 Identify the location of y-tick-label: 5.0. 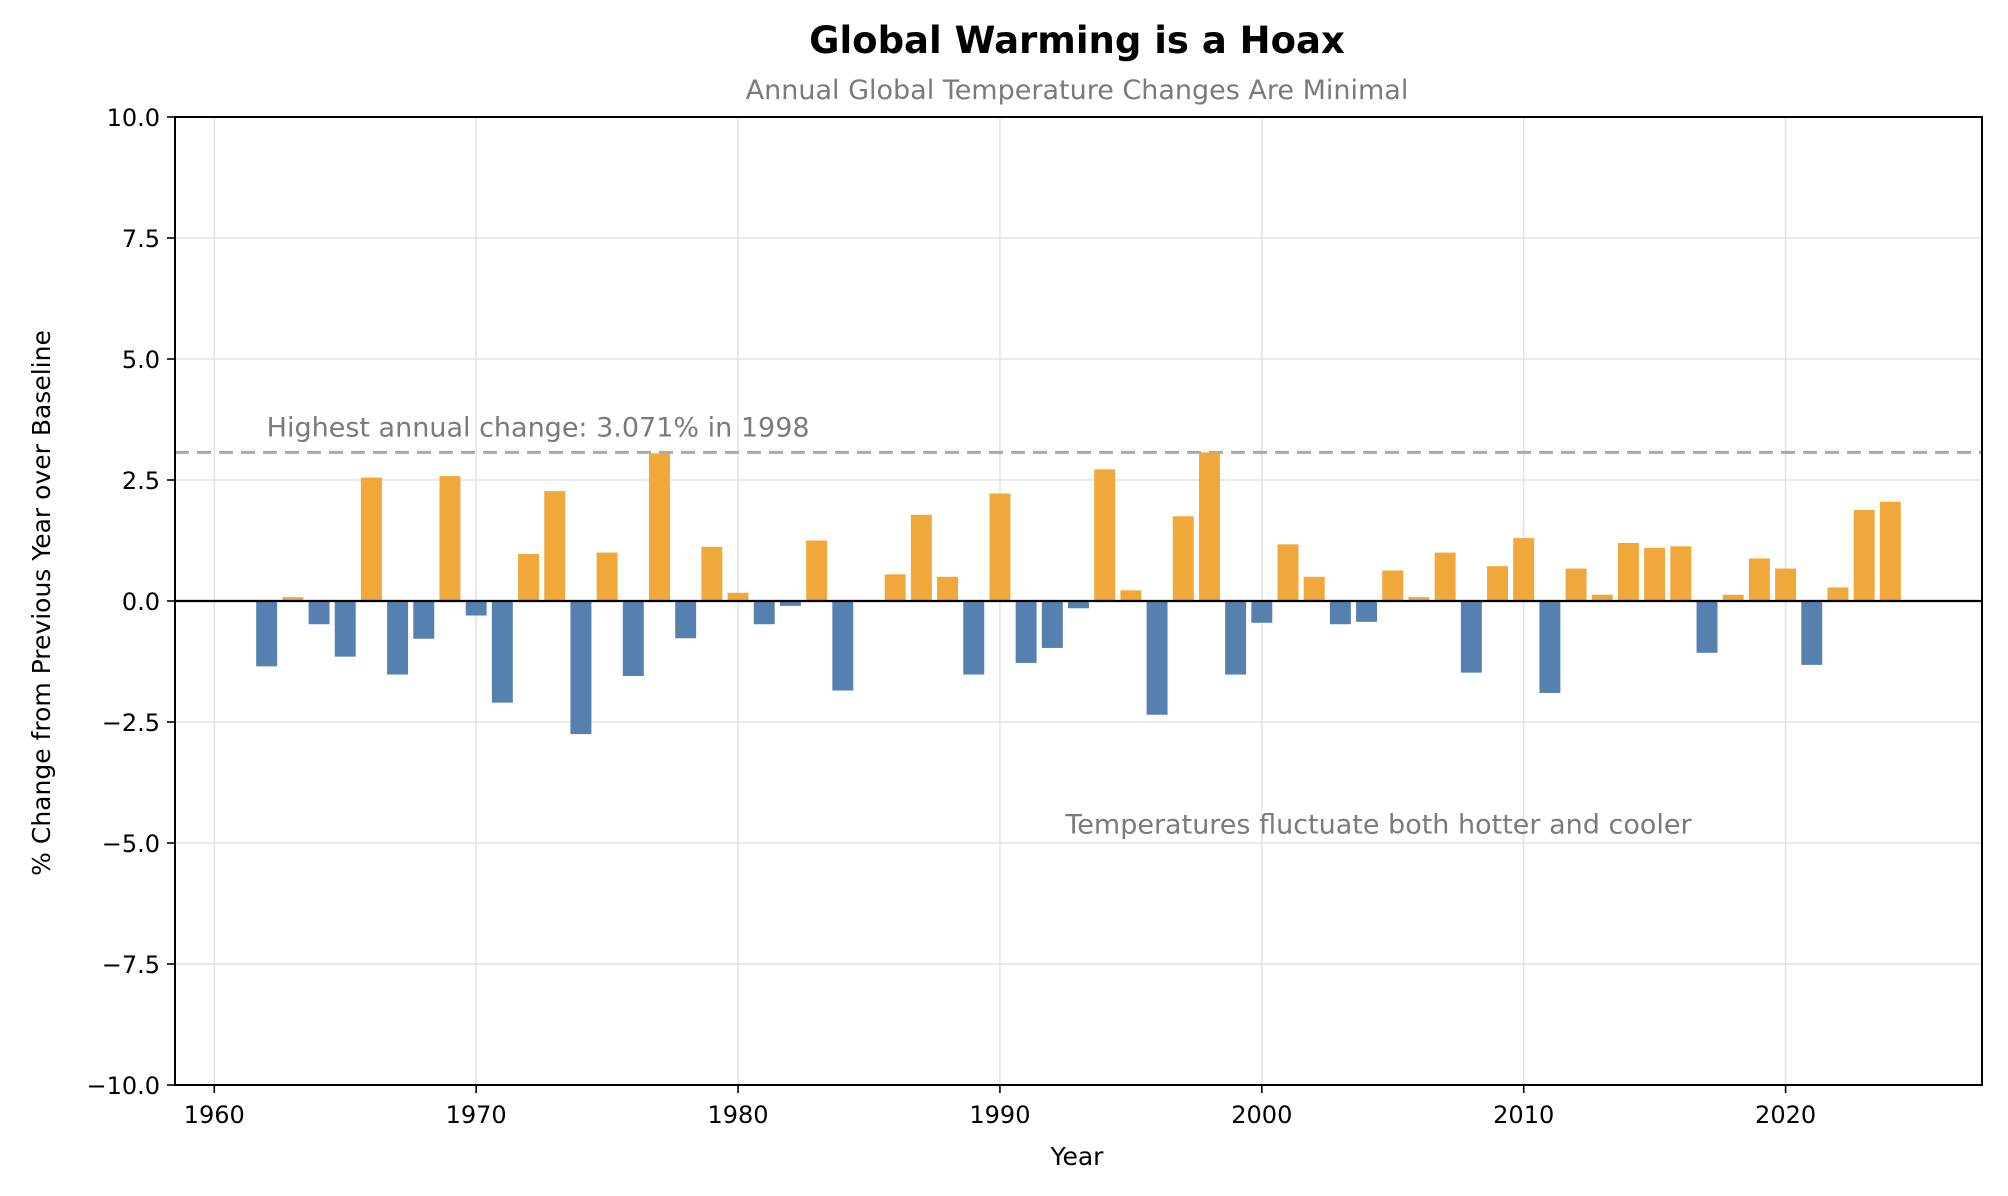
(141, 360).